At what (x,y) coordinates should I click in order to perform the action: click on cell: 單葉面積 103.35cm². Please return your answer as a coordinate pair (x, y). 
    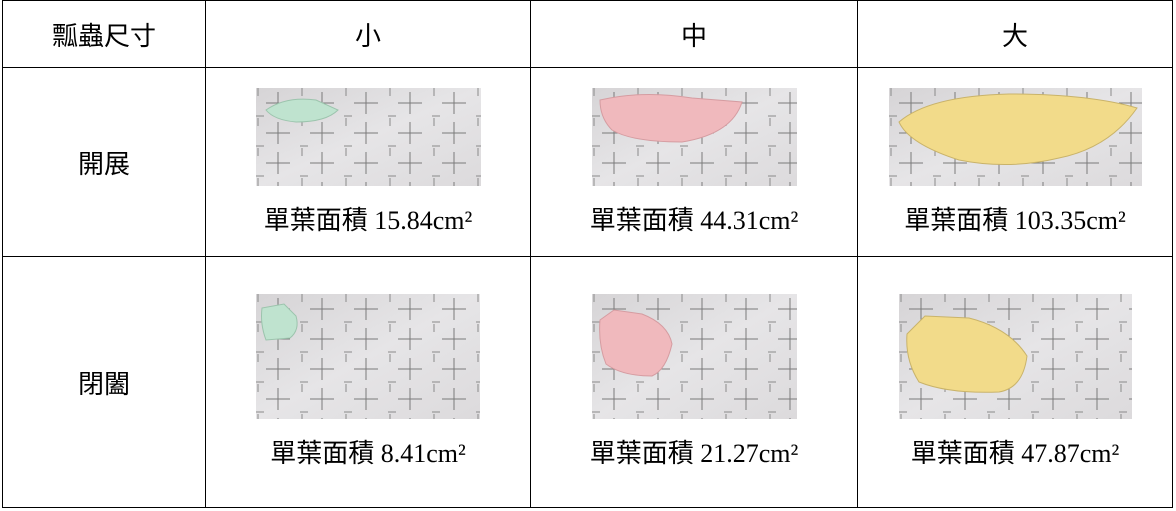
    Looking at the image, I should click on (1015, 162).